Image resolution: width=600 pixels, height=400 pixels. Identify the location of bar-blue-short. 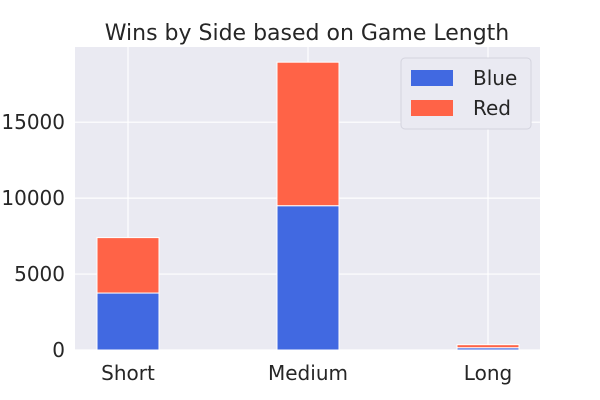
(128, 321).